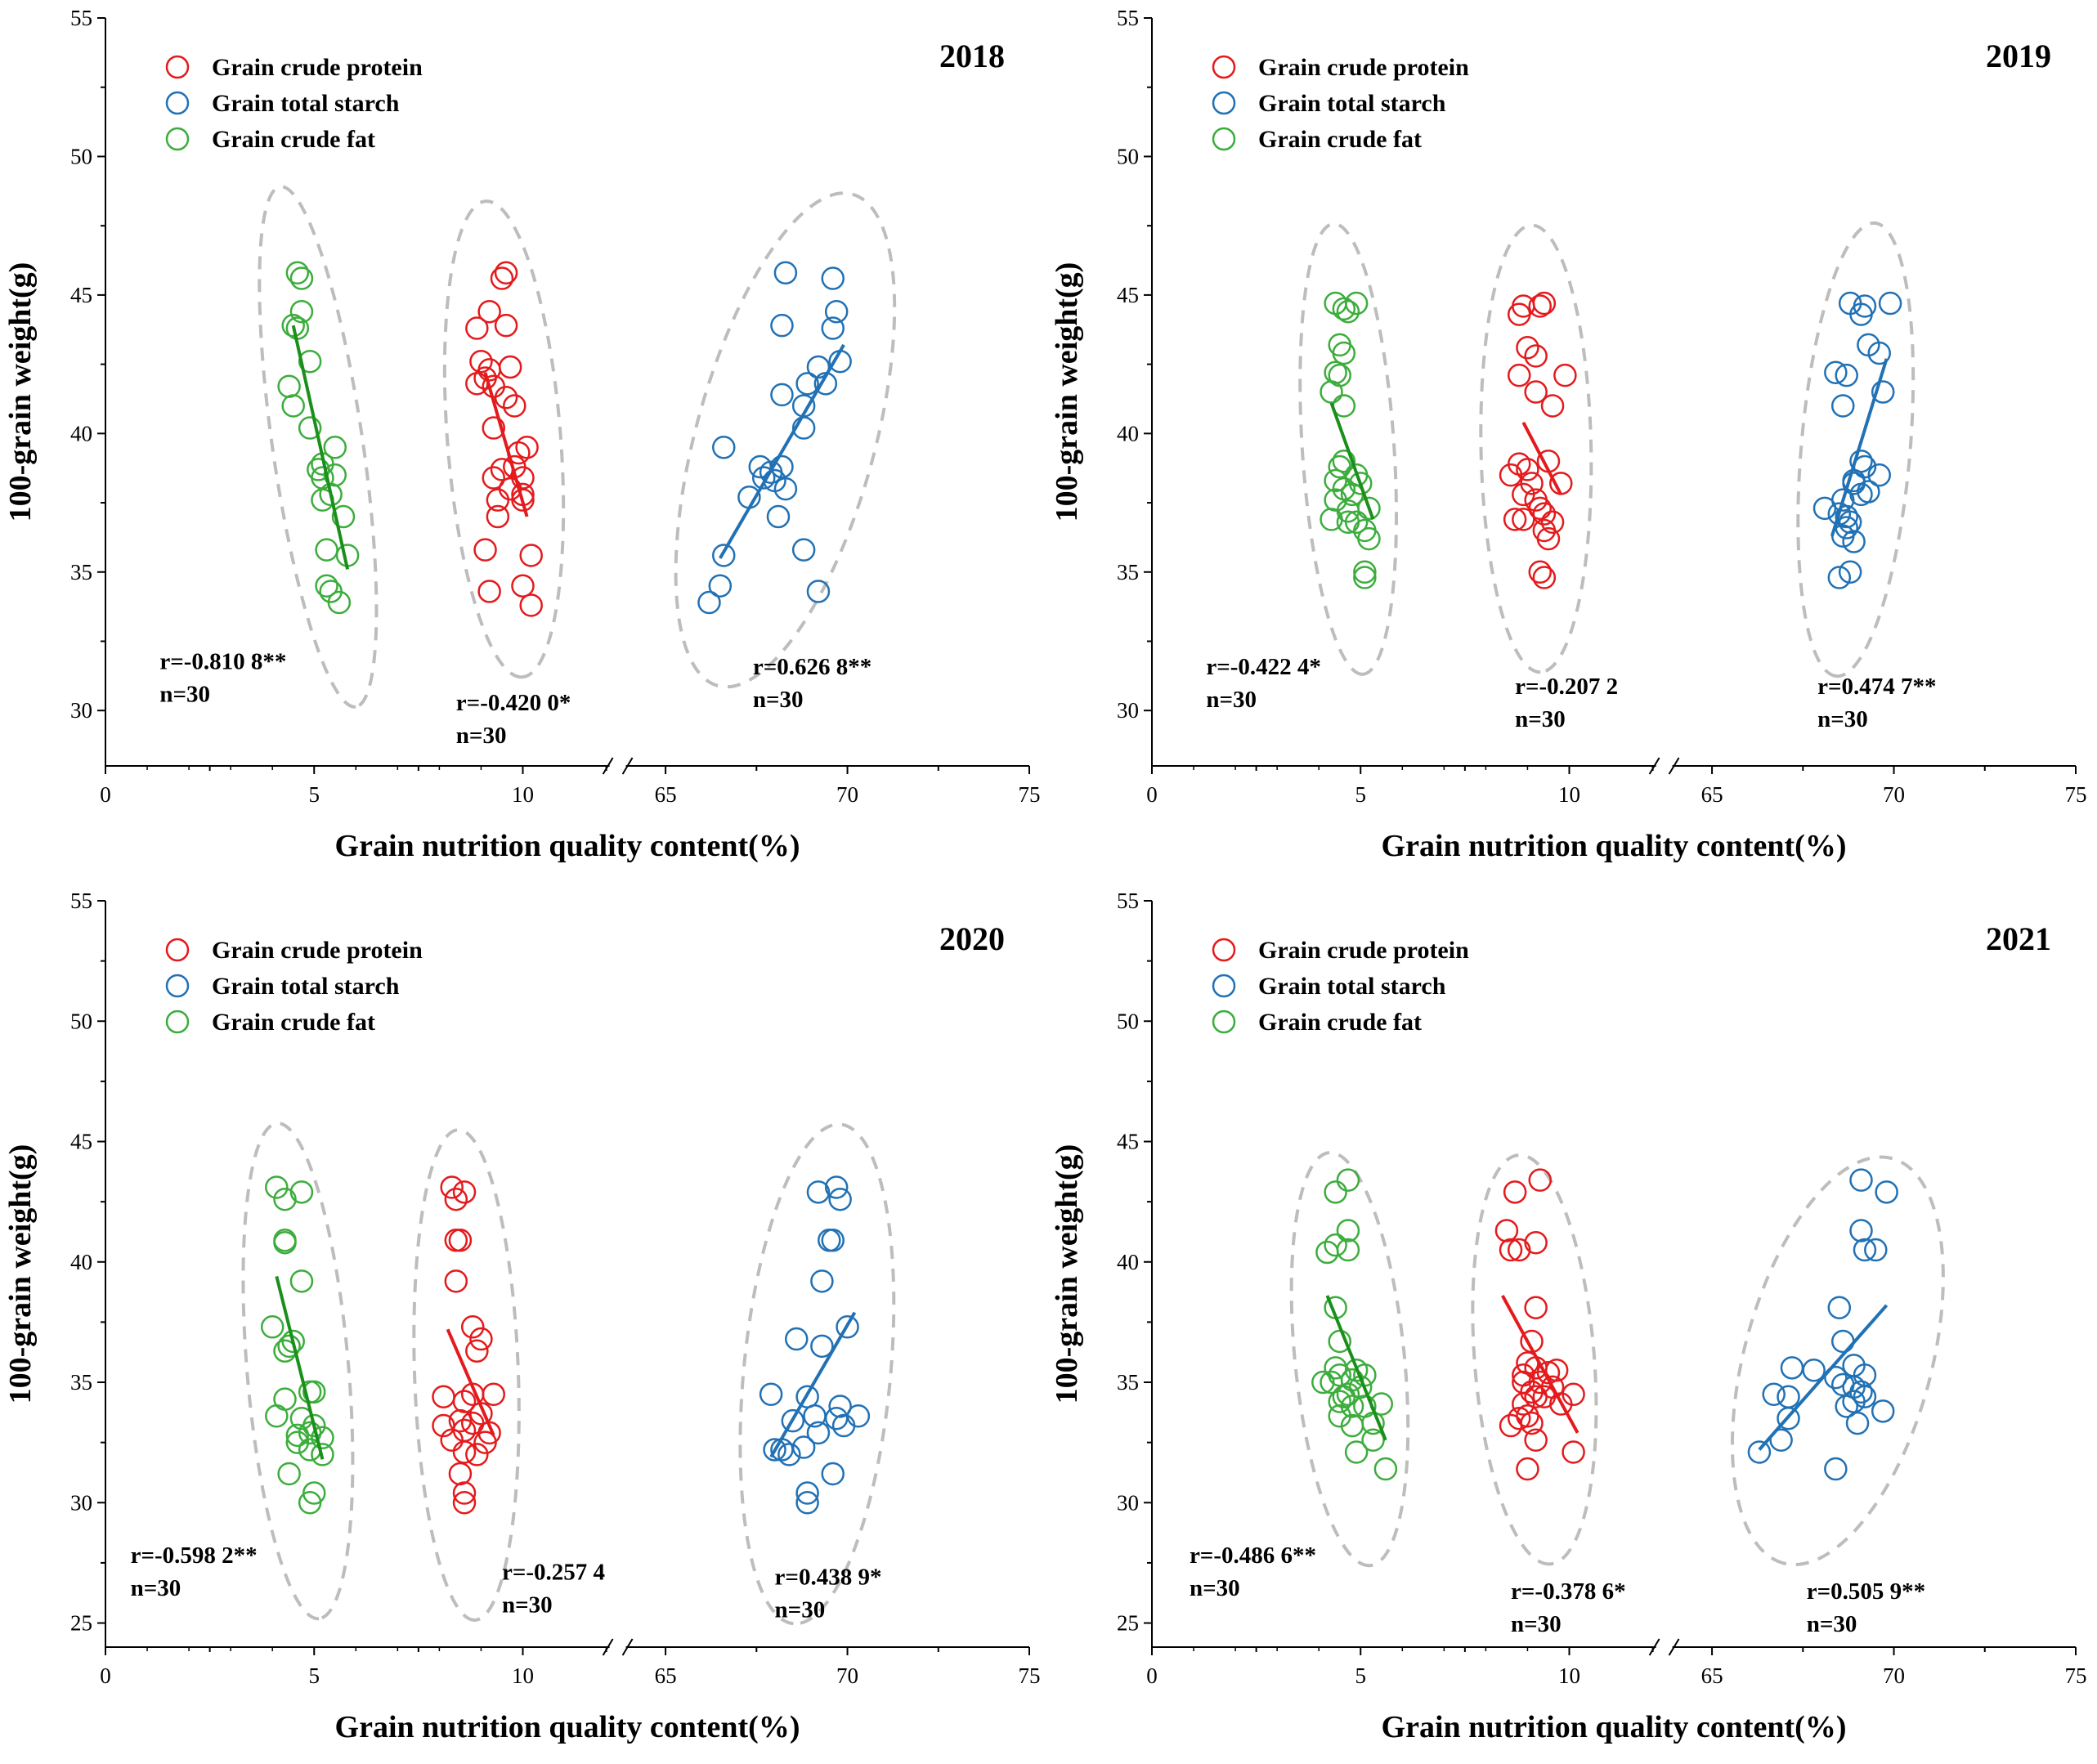 Image resolution: width=2097 pixels, height=1764 pixels. Describe the element at coordinates (1253, 1555) in the screenshot. I see `correlation-label: r=-0.486 6**` at that location.